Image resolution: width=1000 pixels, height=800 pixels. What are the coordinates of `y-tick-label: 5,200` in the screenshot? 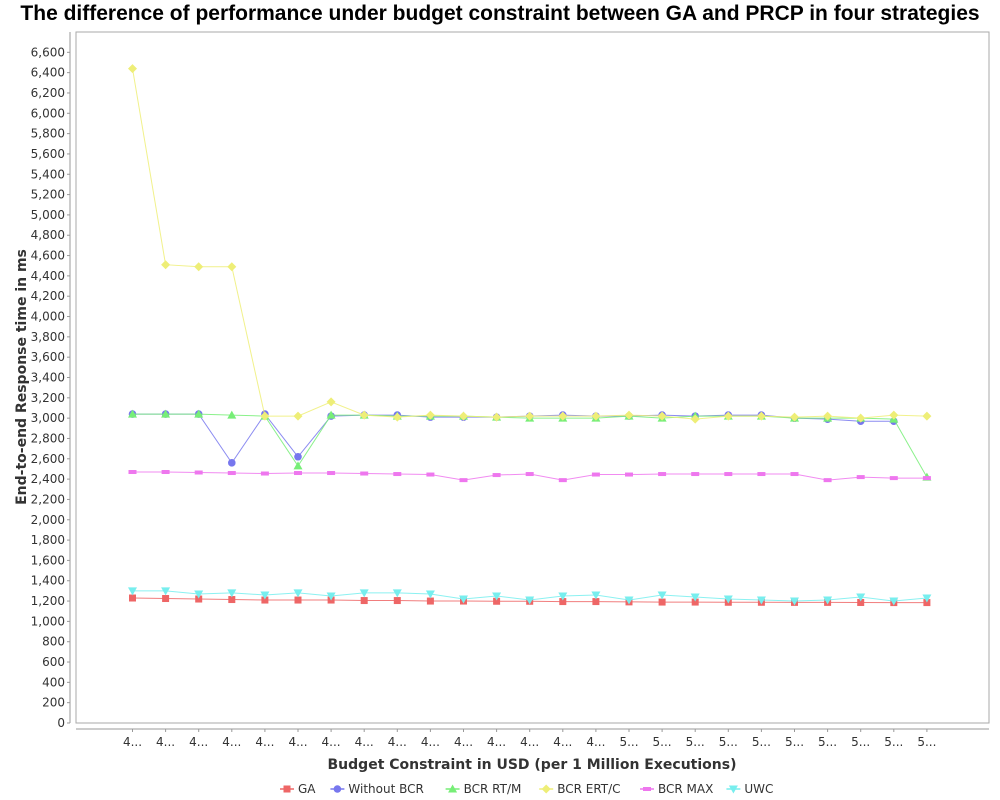 It's located at (48, 195).